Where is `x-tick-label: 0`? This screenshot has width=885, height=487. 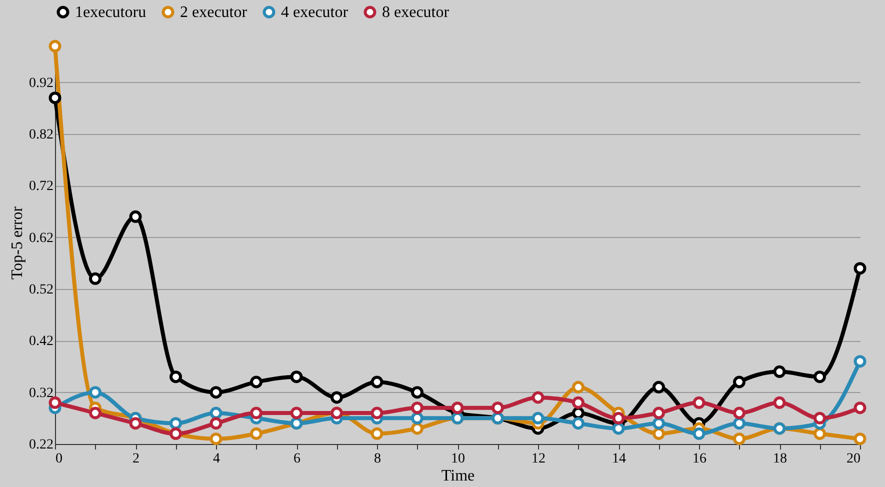
x-tick-label: 0 is located at coordinates (59, 459).